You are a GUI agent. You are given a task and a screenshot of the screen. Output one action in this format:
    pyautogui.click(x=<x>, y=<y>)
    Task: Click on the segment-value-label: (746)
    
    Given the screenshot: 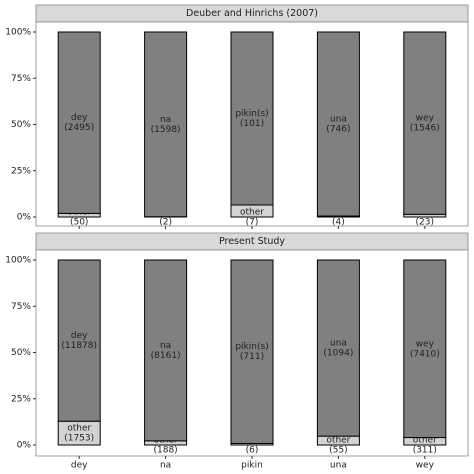 What is the action you would take?
    pyautogui.click(x=338, y=130)
    